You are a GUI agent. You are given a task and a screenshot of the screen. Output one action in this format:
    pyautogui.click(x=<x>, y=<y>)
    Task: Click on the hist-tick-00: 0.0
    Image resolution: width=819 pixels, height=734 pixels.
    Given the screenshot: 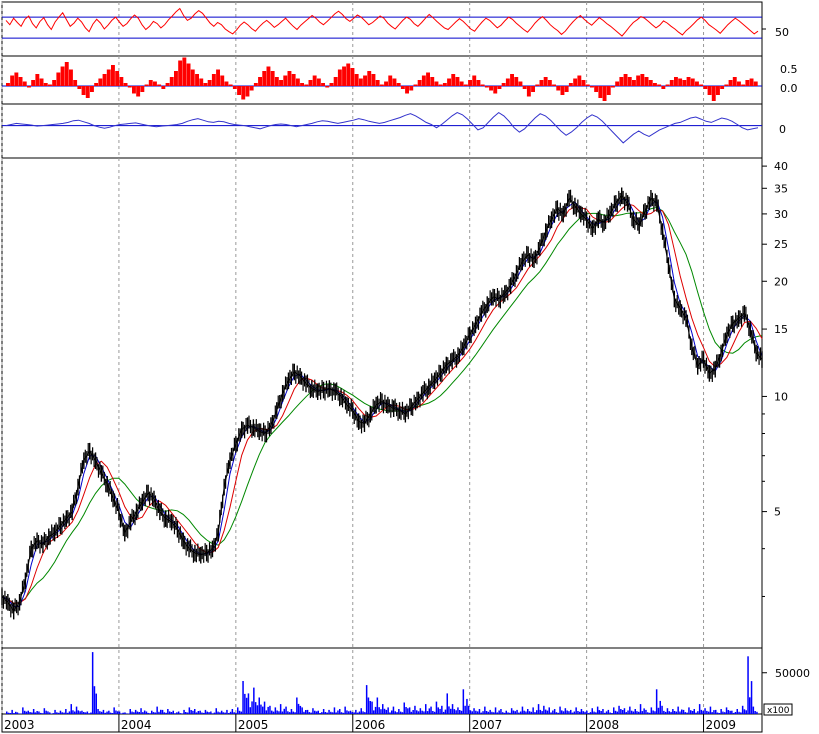 What is the action you would take?
    pyautogui.click(x=789, y=88)
    